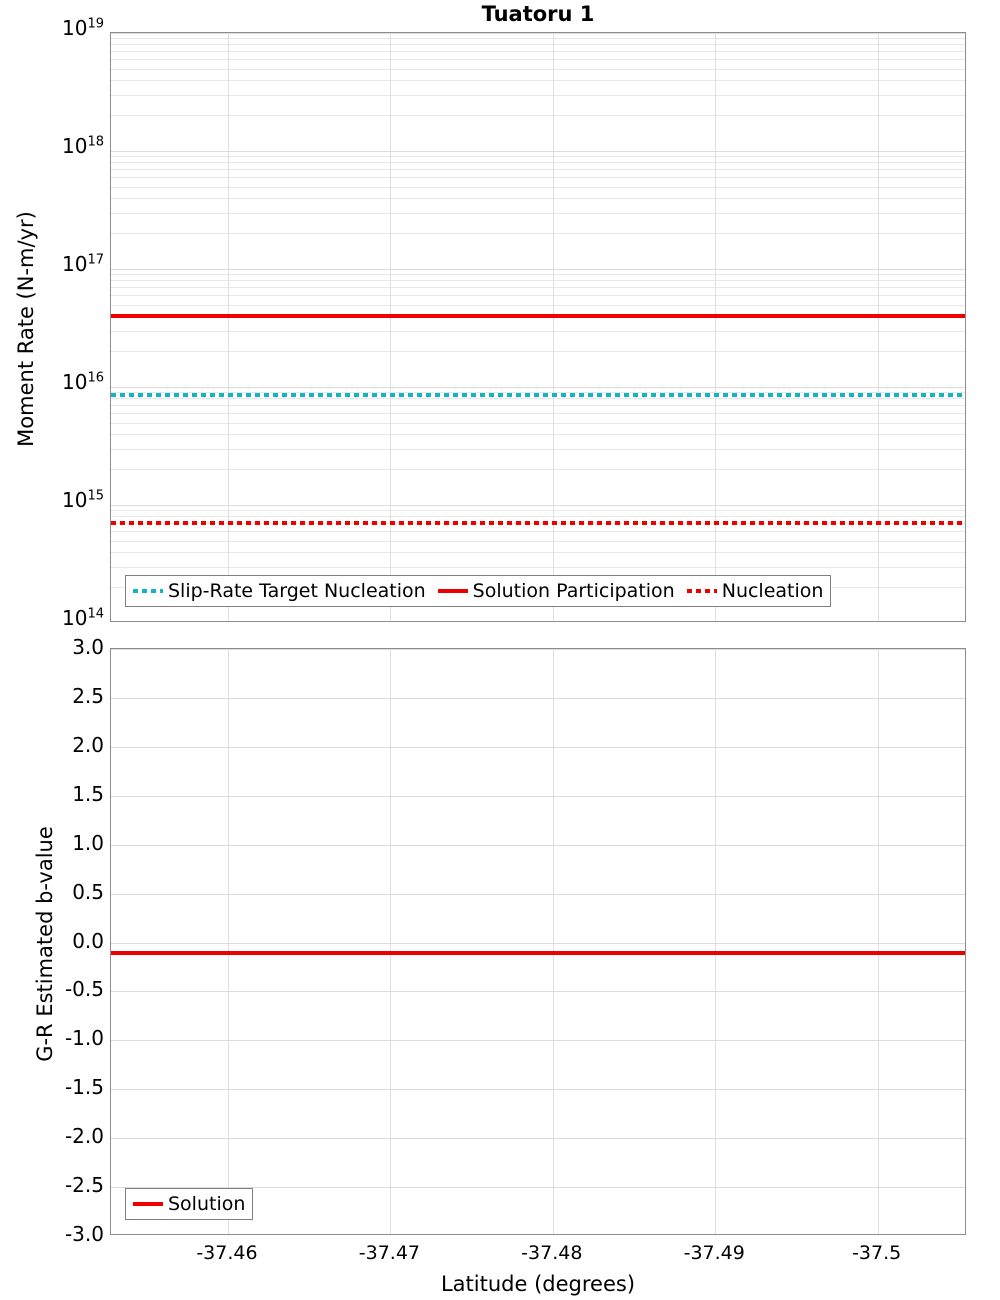 Image resolution: width=1000 pixels, height=1300 pixels. I want to click on figure-title: Tuatoru 1, so click(538, 14).